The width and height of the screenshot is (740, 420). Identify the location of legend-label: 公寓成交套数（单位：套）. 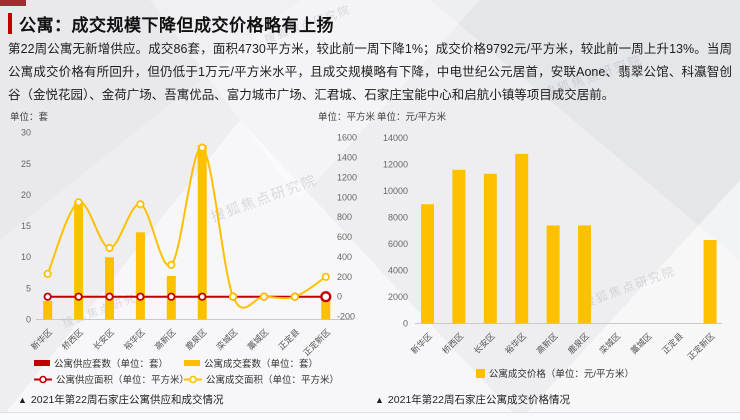
(261, 364).